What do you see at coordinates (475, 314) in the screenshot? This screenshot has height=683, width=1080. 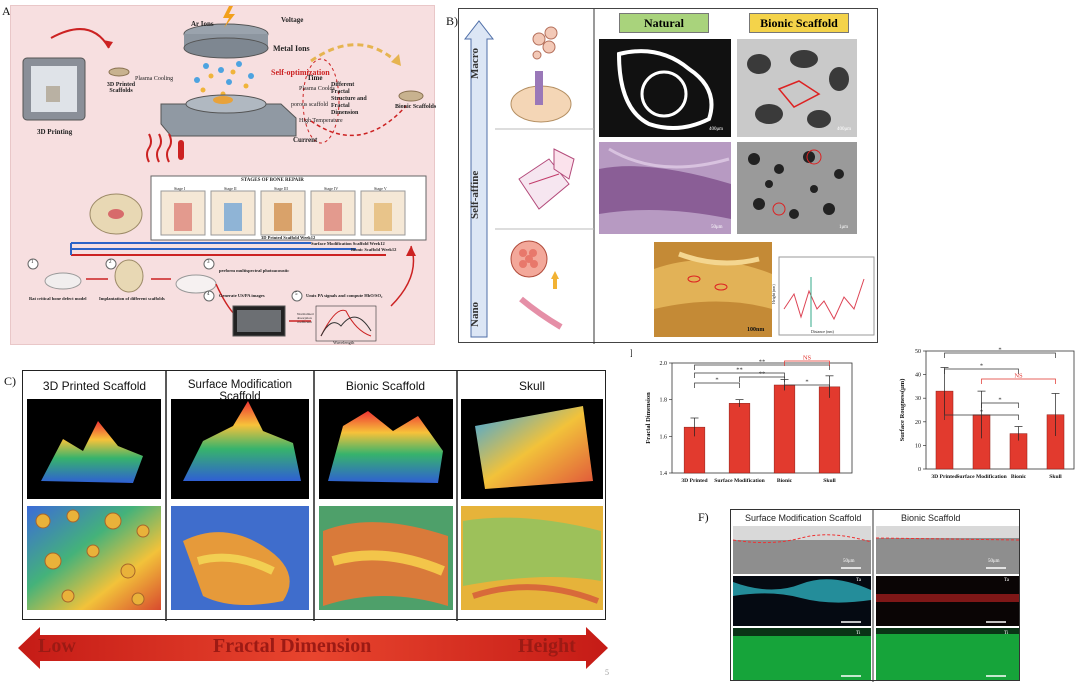 I see `nano-label: Nano` at bounding box center [475, 314].